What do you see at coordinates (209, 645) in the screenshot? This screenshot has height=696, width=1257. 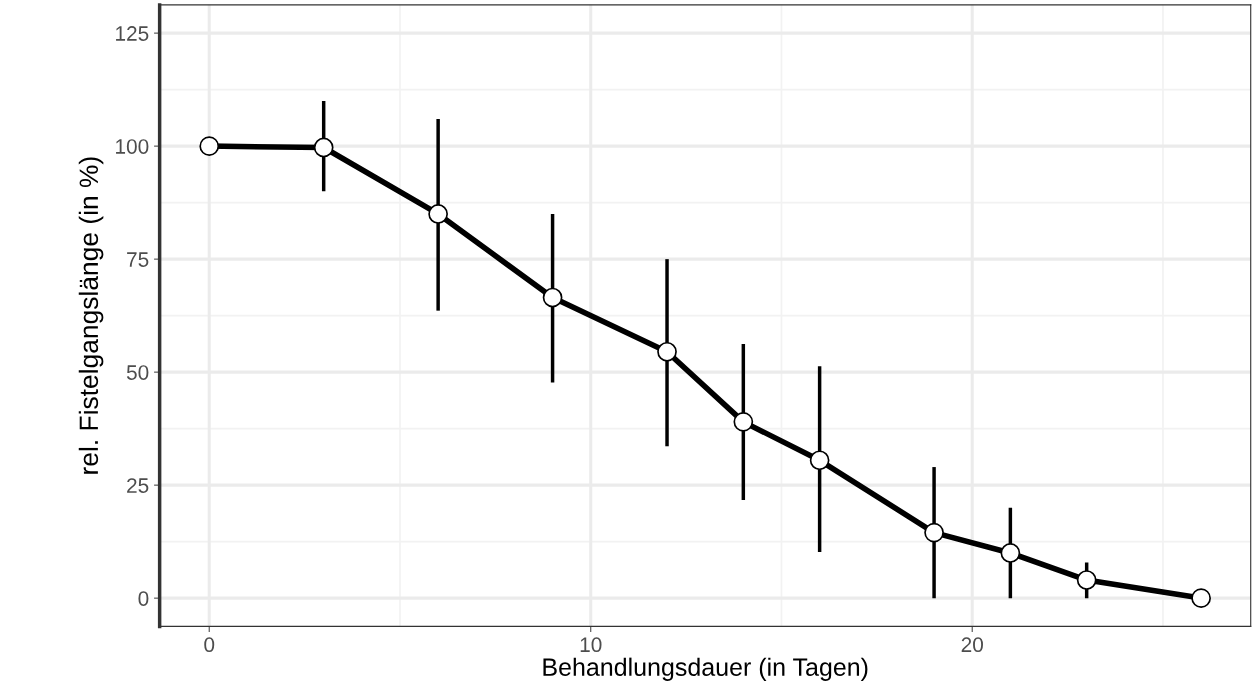 I see `x-tick-label: 0` at bounding box center [209, 645].